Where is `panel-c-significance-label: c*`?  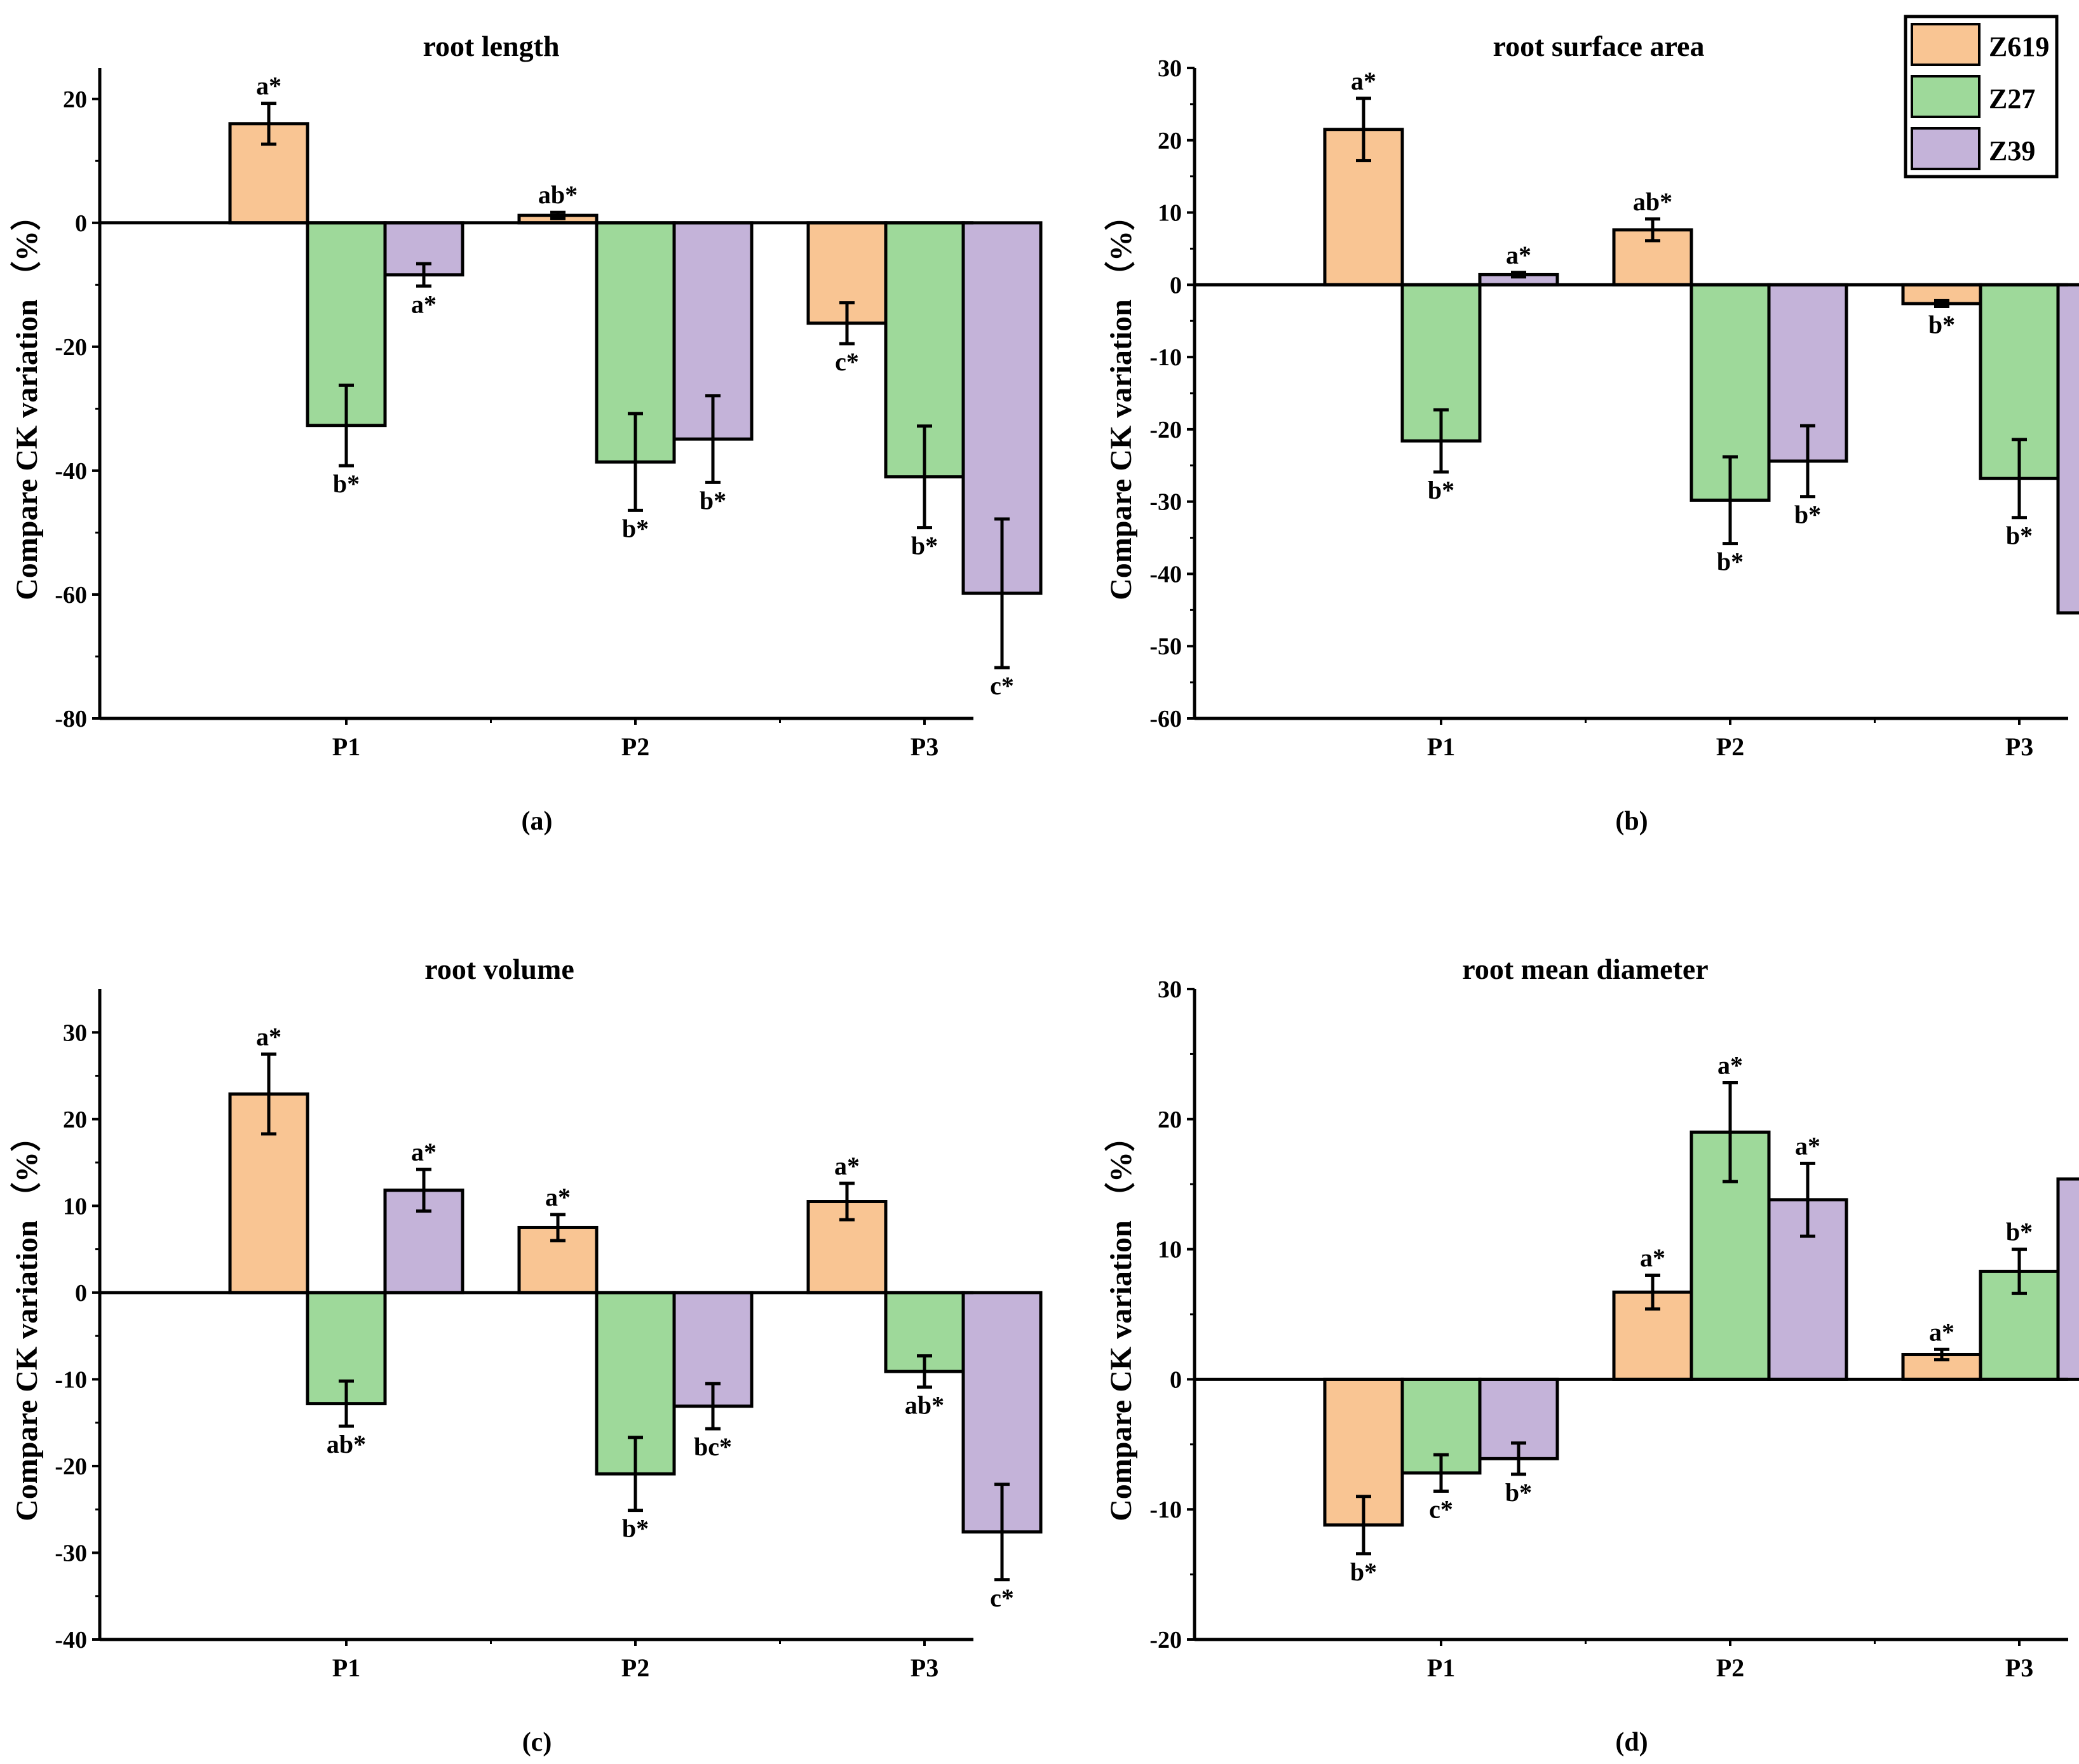 panel-c-significance-label: c* is located at coordinates (1002, 1598).